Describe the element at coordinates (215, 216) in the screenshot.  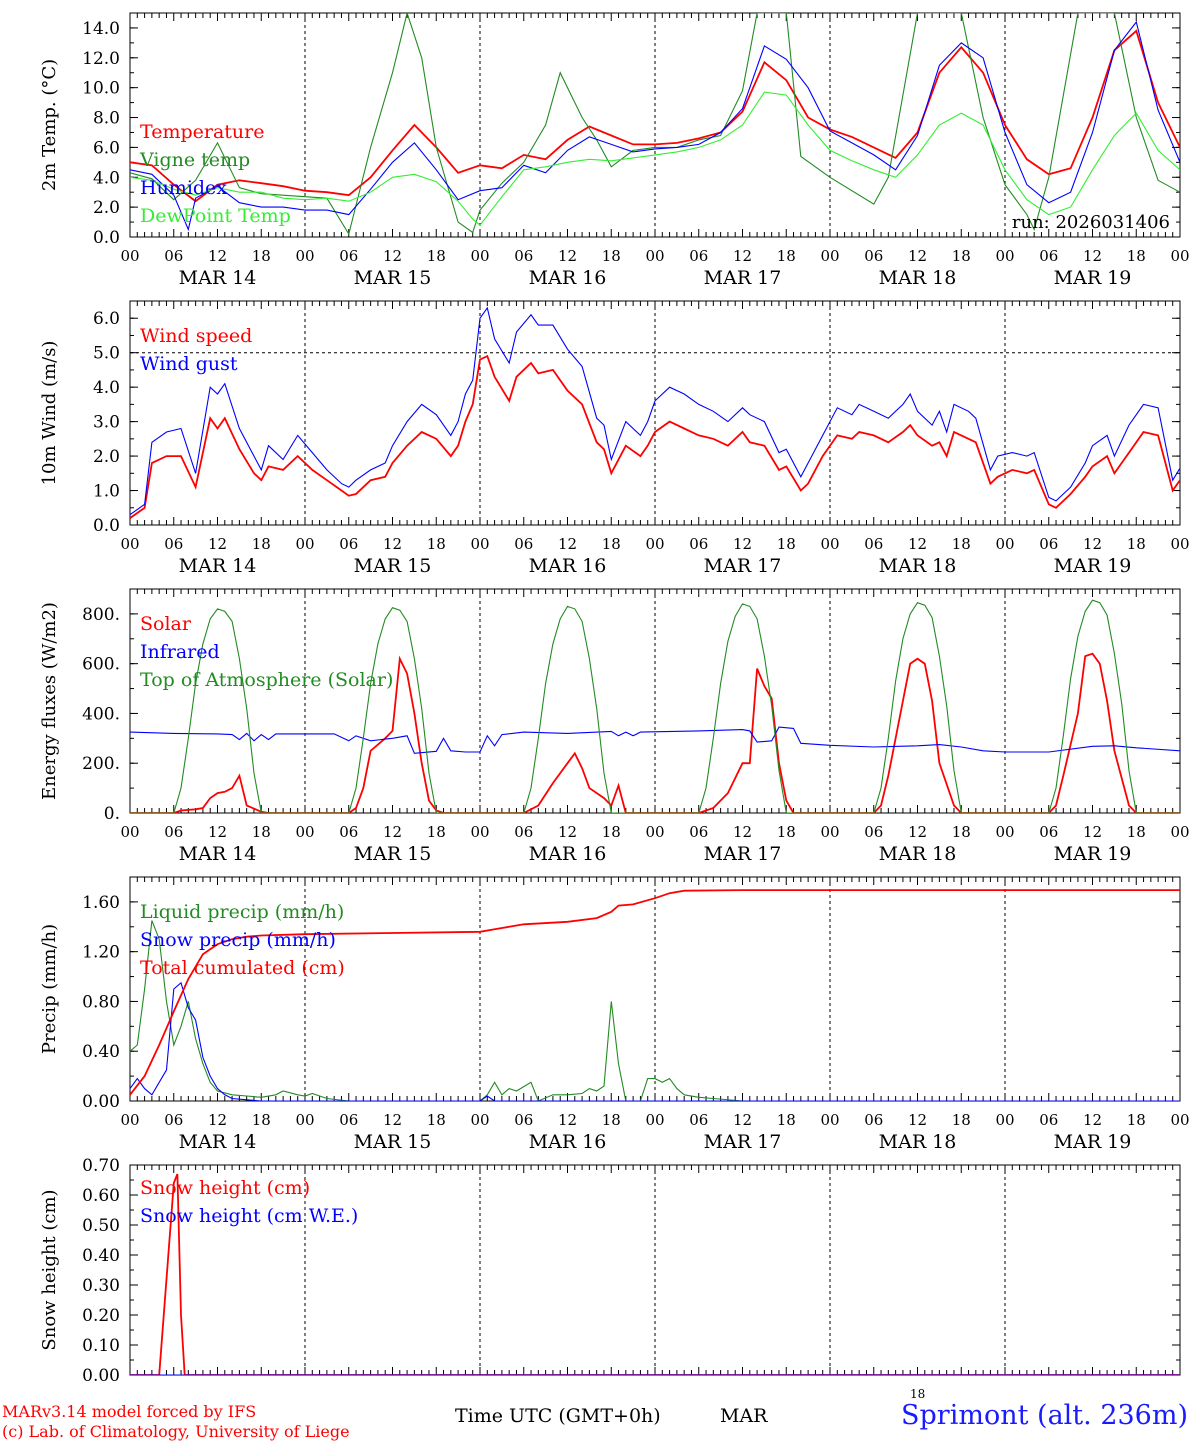
I see `legend-item: DewPoint Temp` at that location.